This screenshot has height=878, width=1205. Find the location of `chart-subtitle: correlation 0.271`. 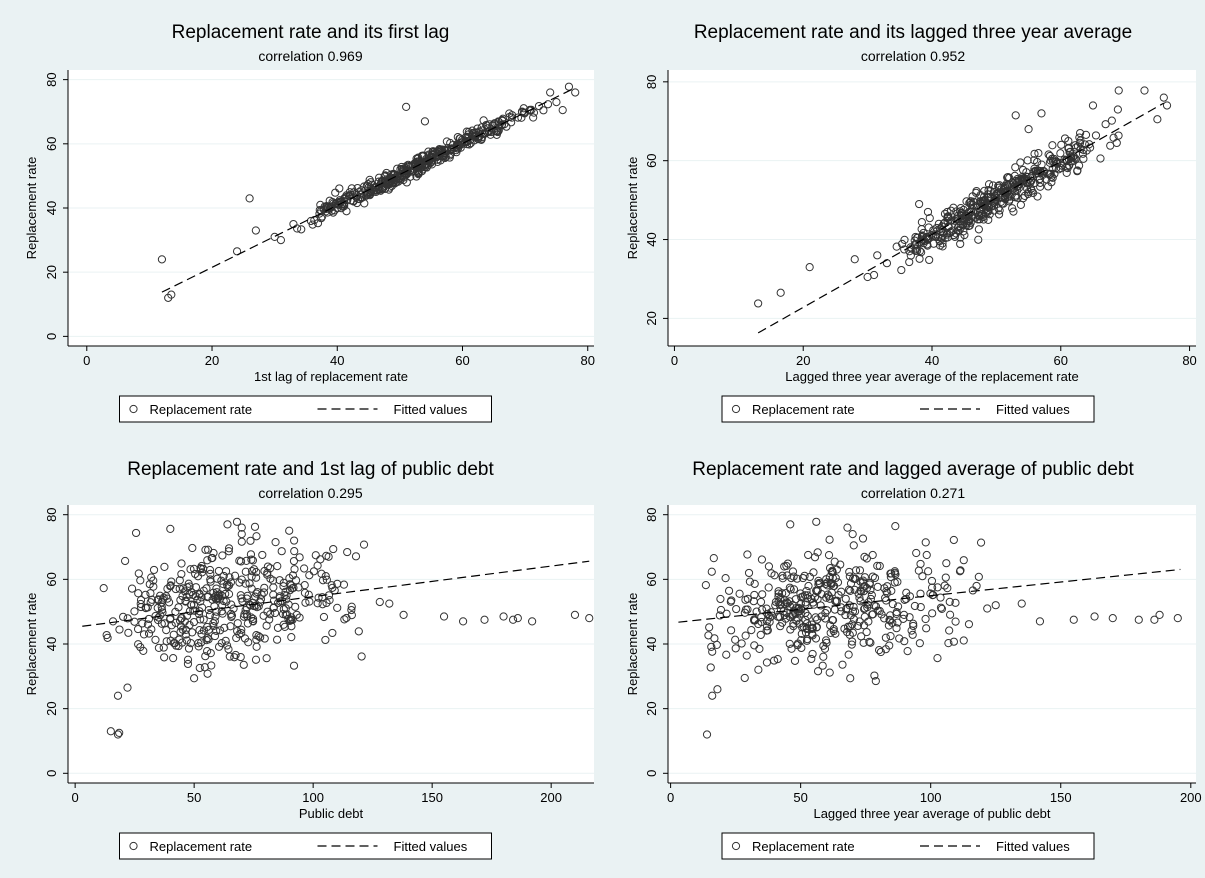

chart-subtitle: correlation 0.271 is located at coordinates (913, 493).